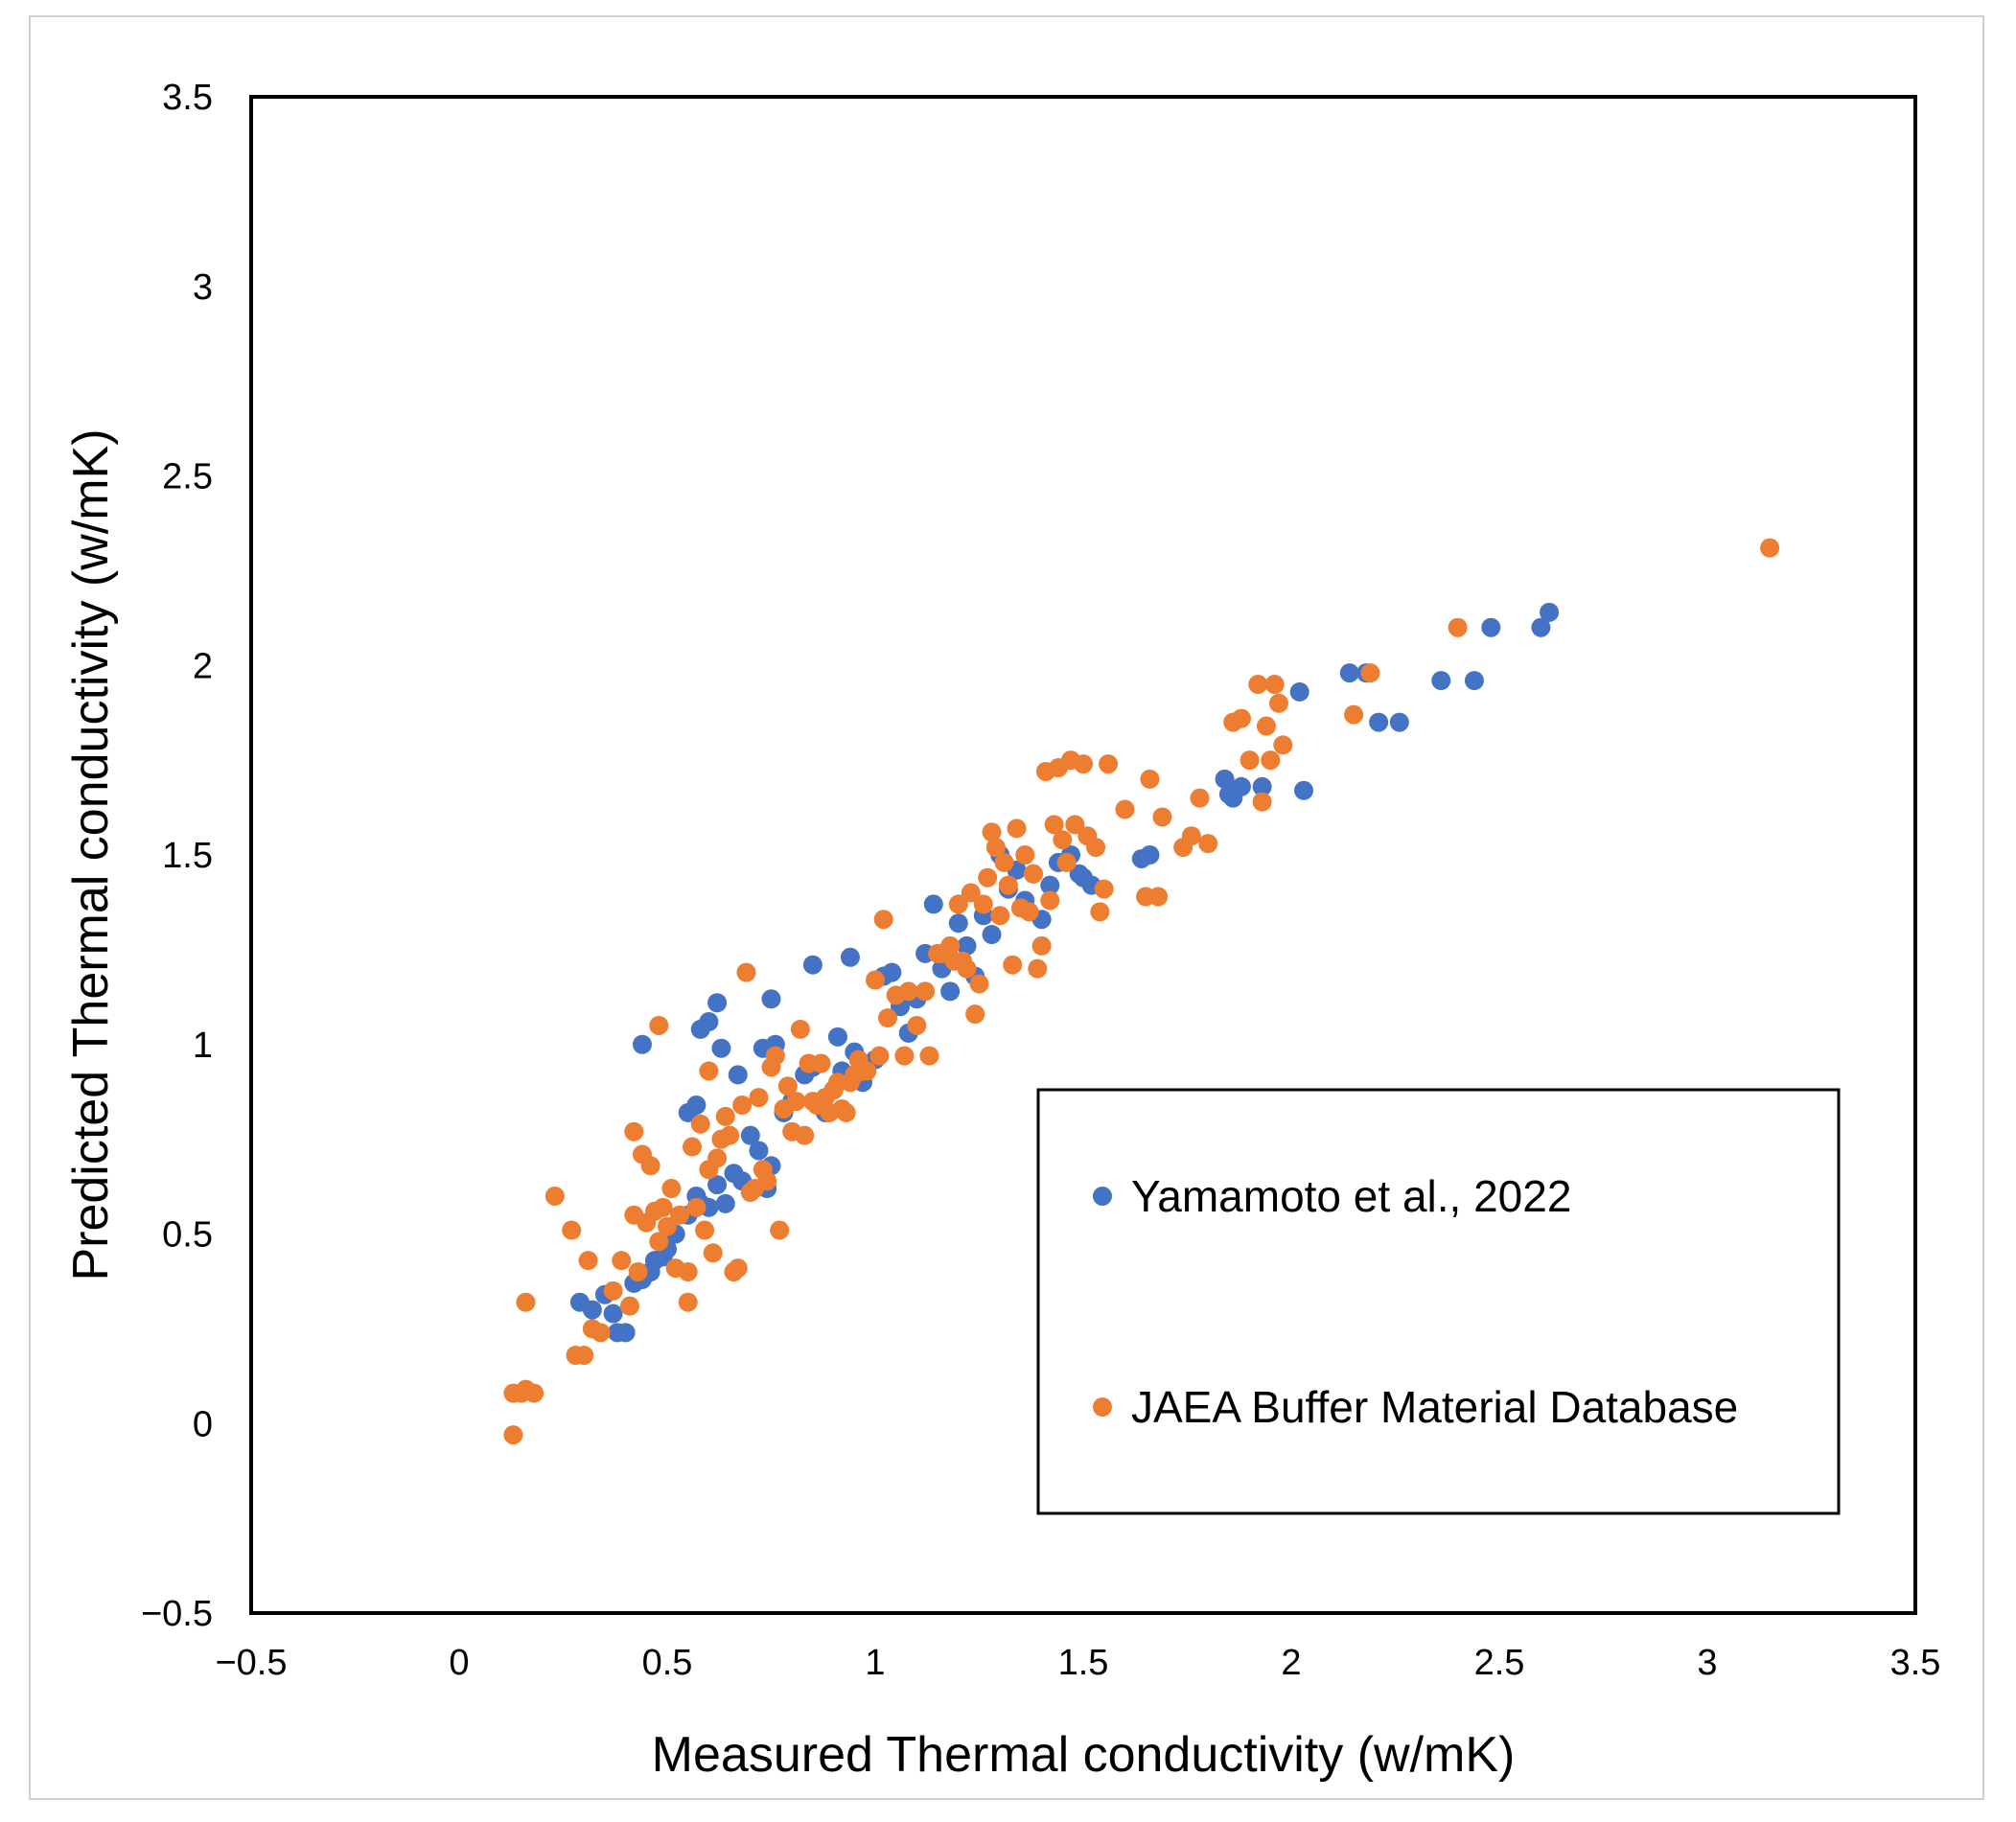  What do you see at coordinates (203, 666) in the screenshot?
I see `y-tick-label: 2` at bounding box center [203, 666].